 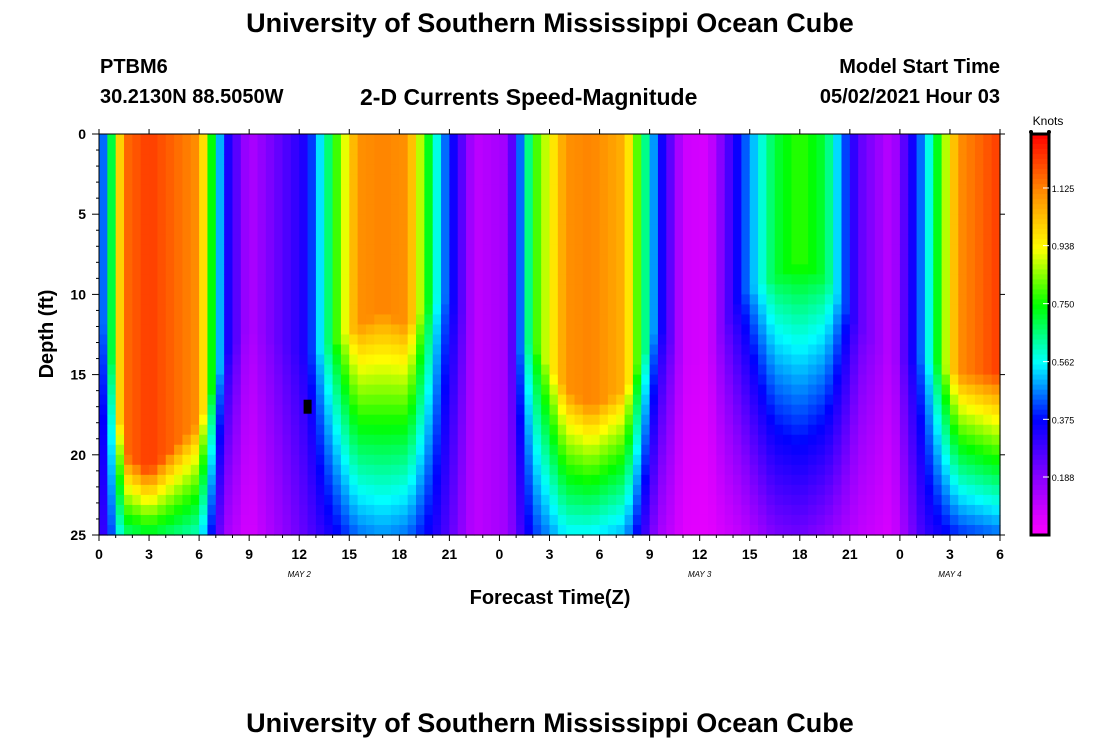 I want to click on colorbar-tick-label: 0.188, so click(x=1063, y=478).